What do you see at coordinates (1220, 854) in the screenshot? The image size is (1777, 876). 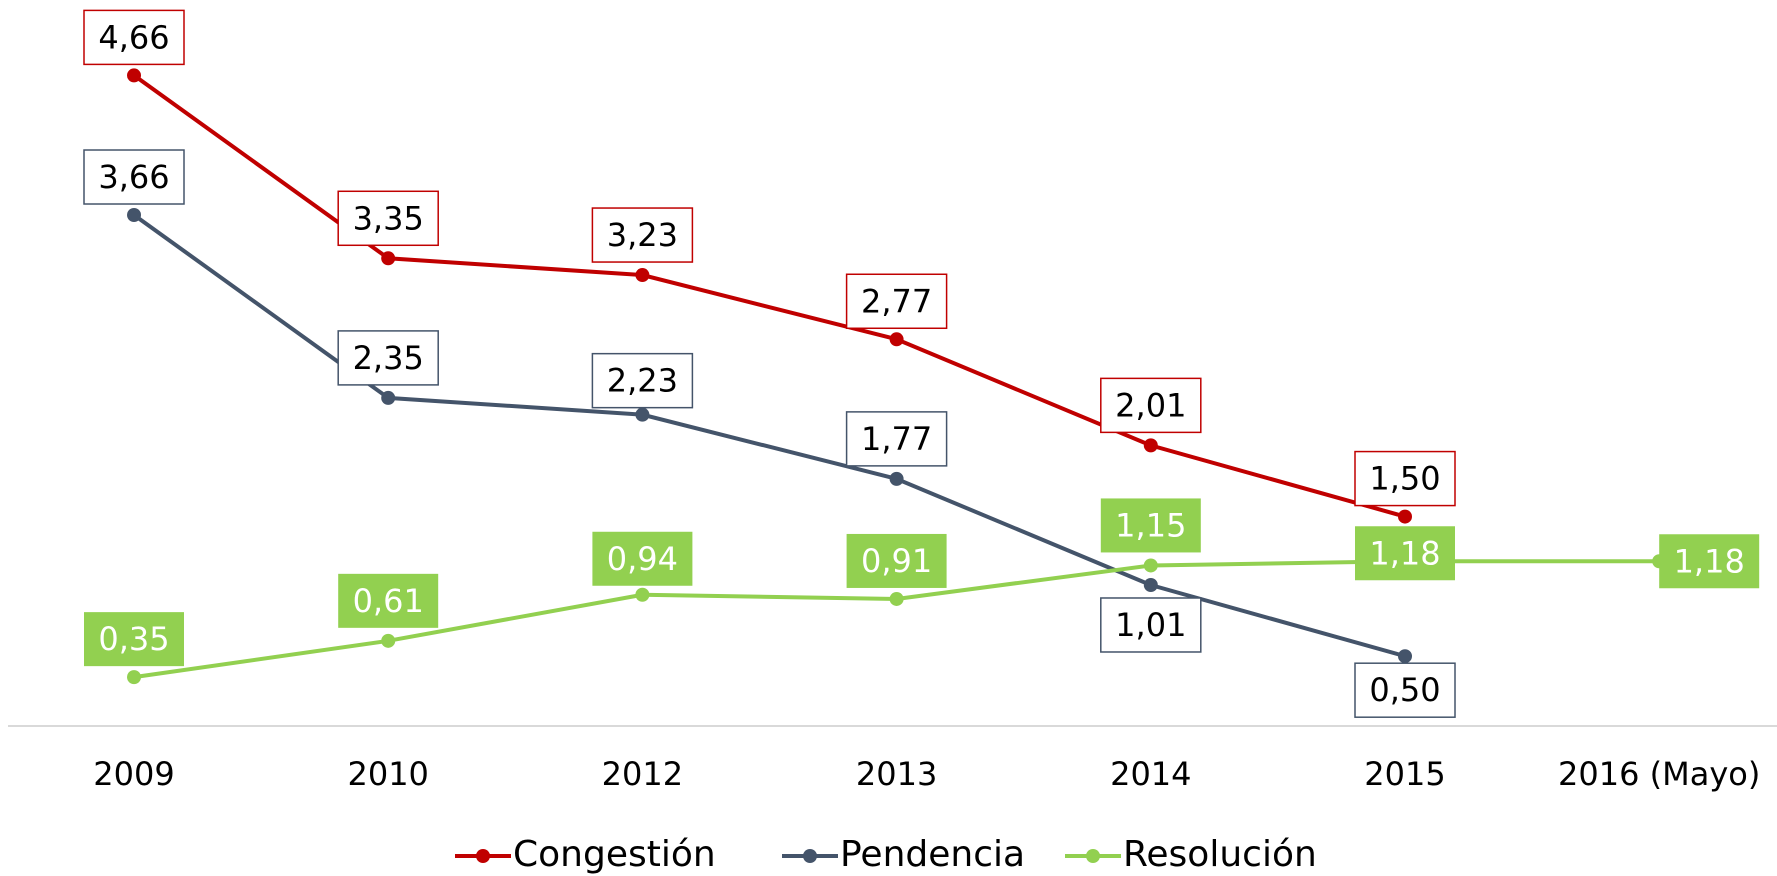 I see `legend-label: Resolución` at bounding box center [1220, 854].